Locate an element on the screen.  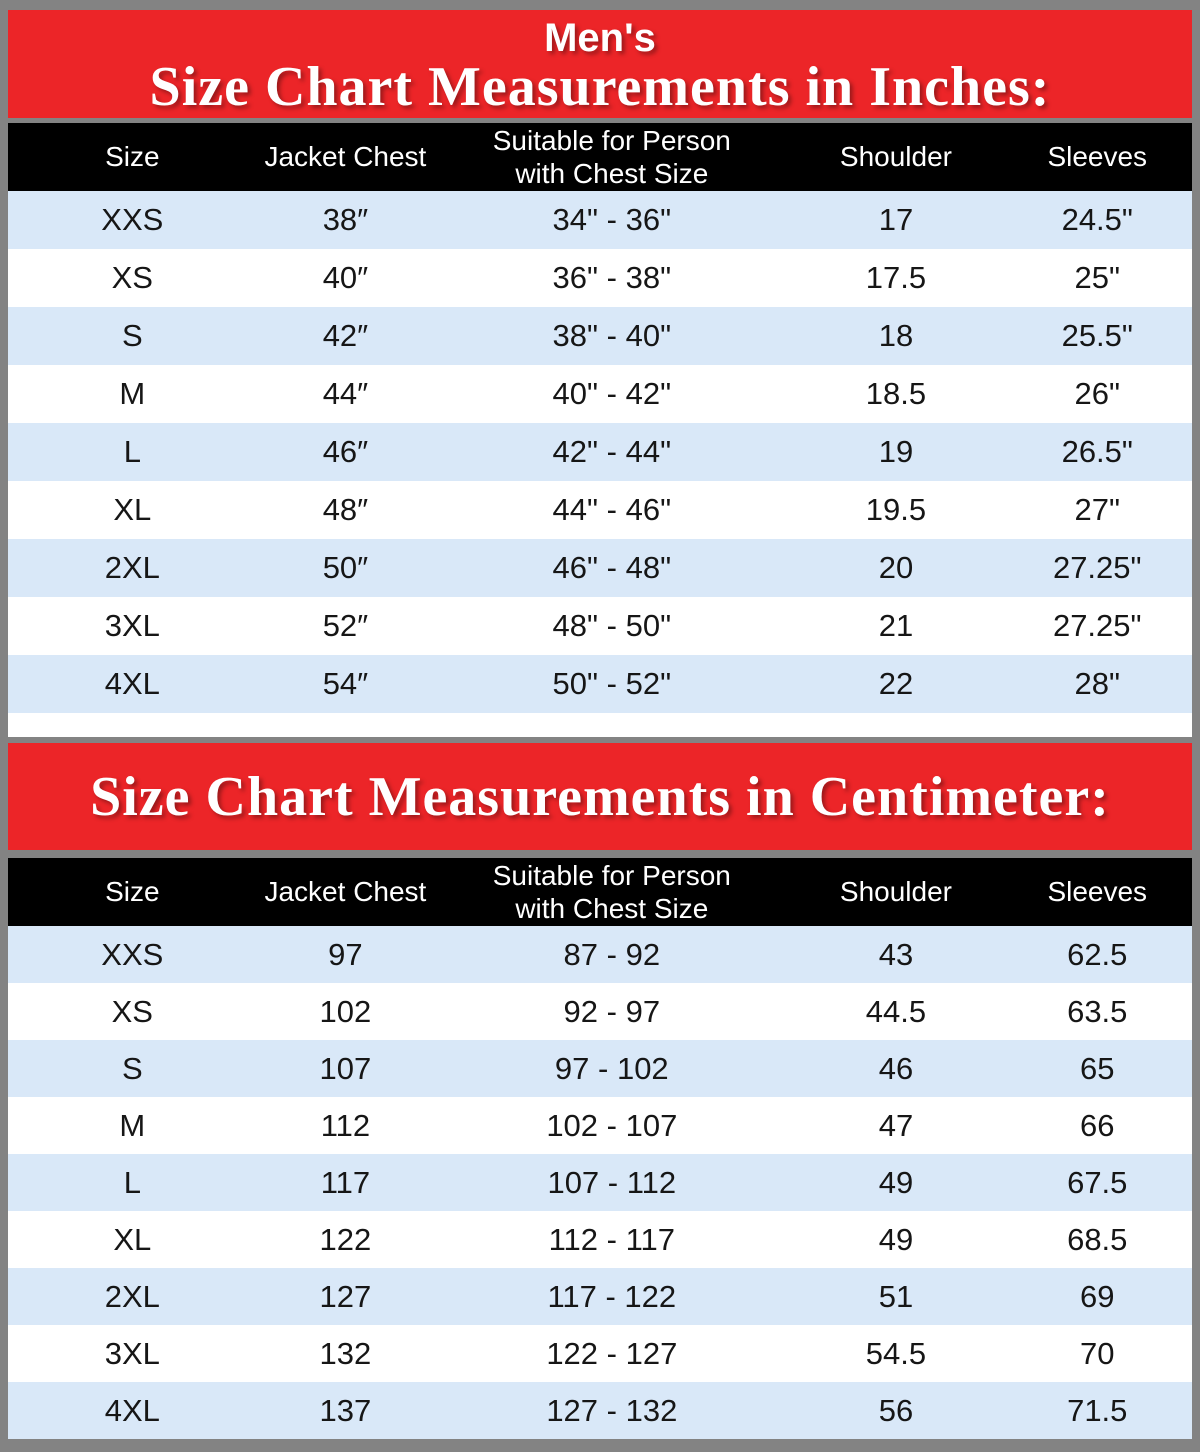
cell-sleeves: 26" is located at coordinates (1097, 393).